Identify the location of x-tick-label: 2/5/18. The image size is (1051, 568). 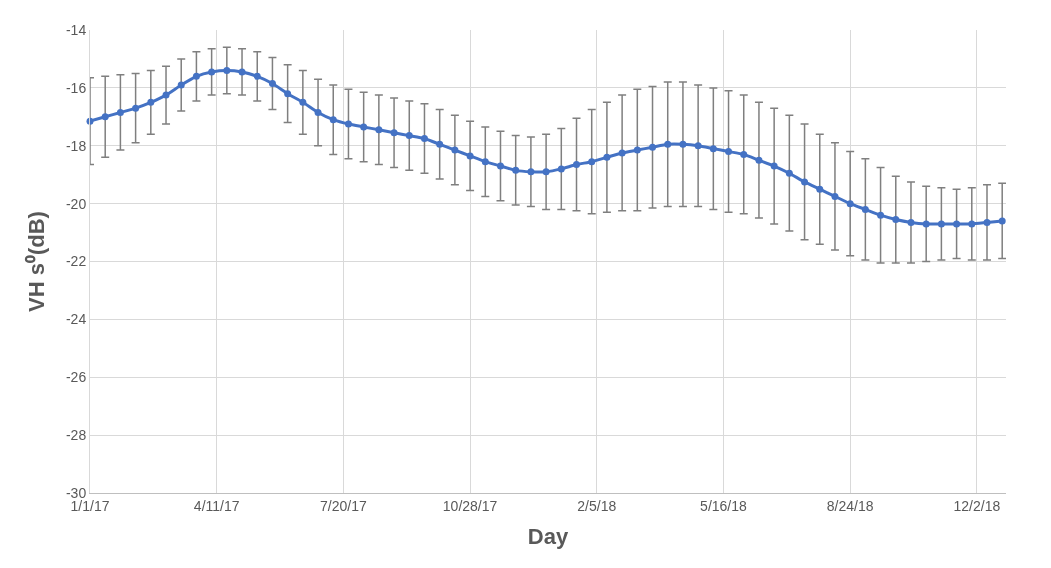
(597, 505).